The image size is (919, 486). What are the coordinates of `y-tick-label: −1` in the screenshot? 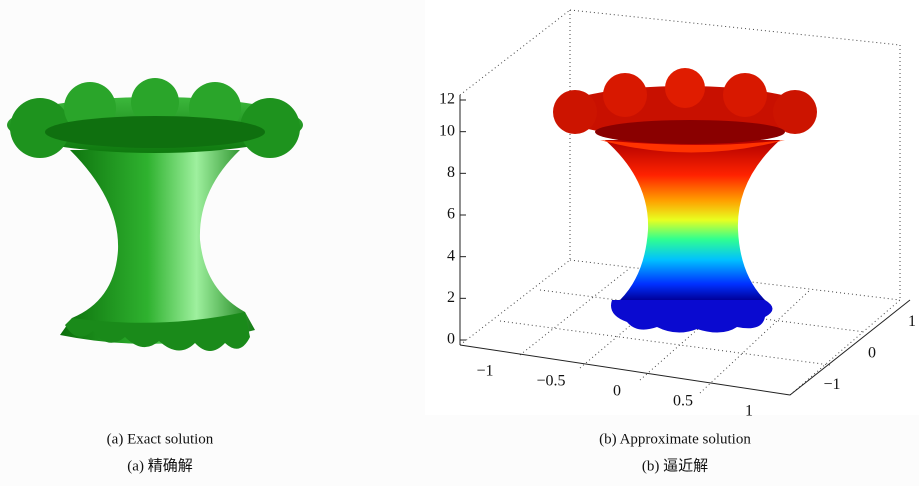 It's located at (831, 384).